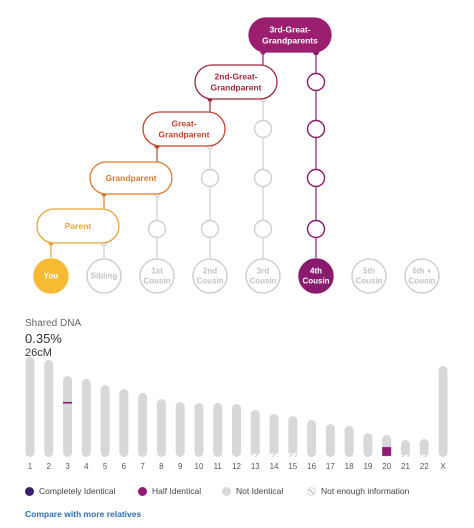 This screenshot has height=528, width=474. What do you see at coordinates (105, 466) in the screenshot?
I see `chromosome-label: 5` at bounding box center [105, 466].